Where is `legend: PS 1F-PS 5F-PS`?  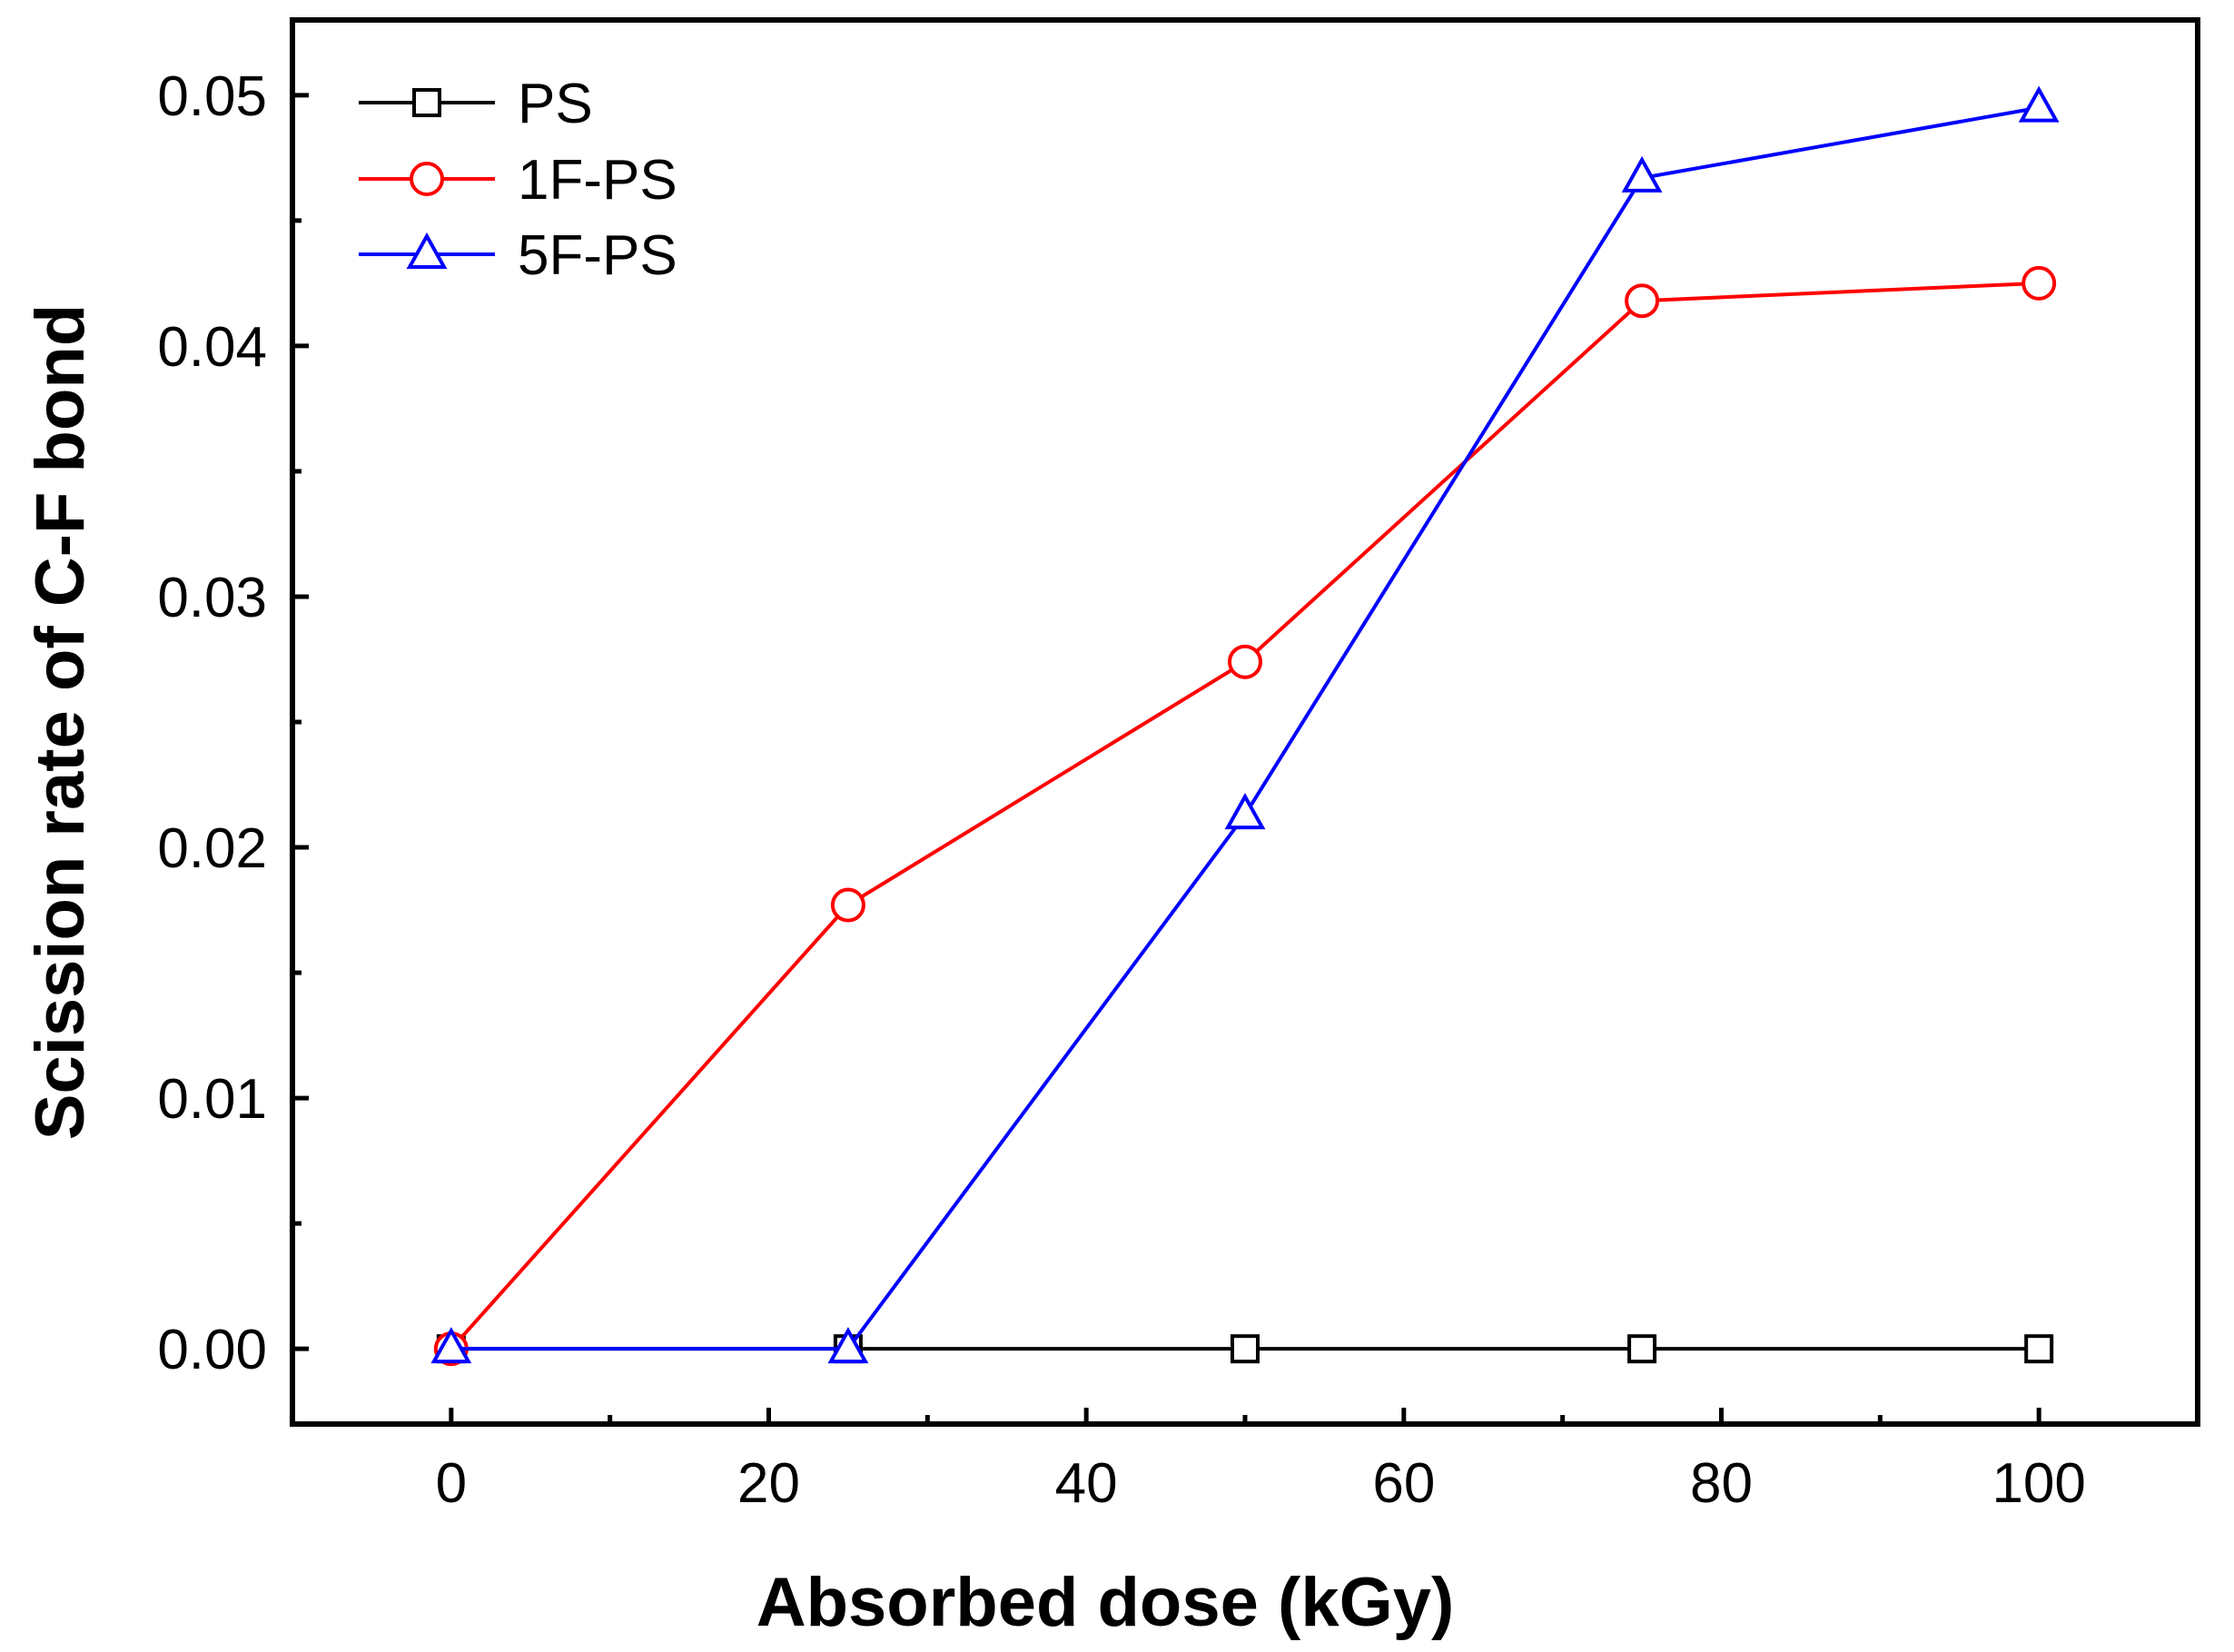
legend: PS 1F-PS 5F-PS is located at coordinates (518, 180).